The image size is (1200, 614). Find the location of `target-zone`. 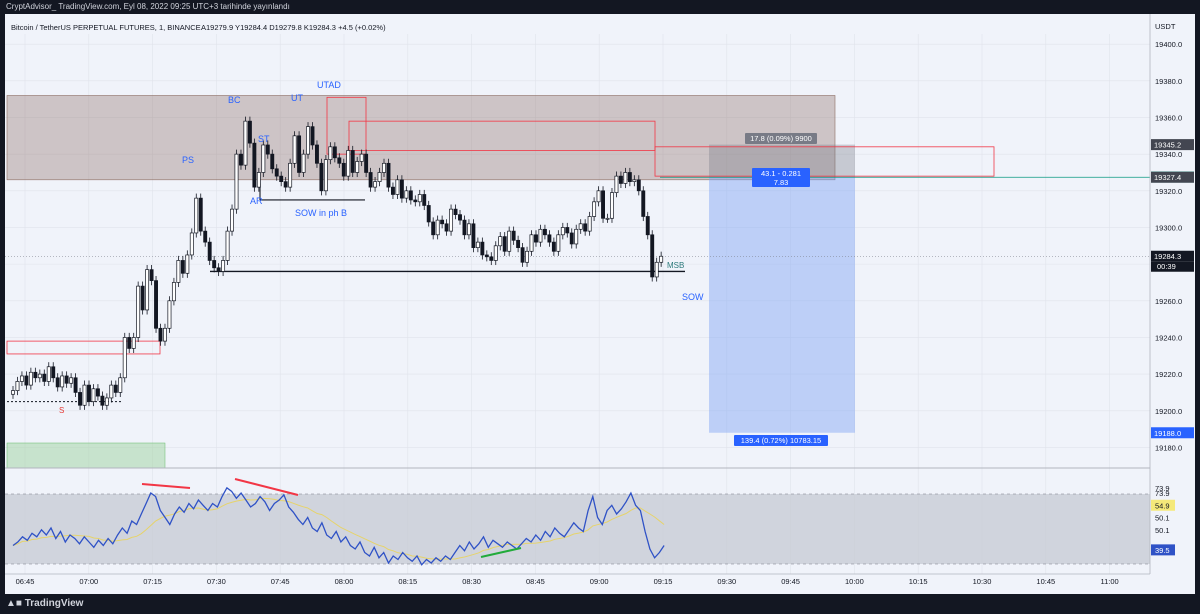

target-zone is located at coordinates (782, 305).